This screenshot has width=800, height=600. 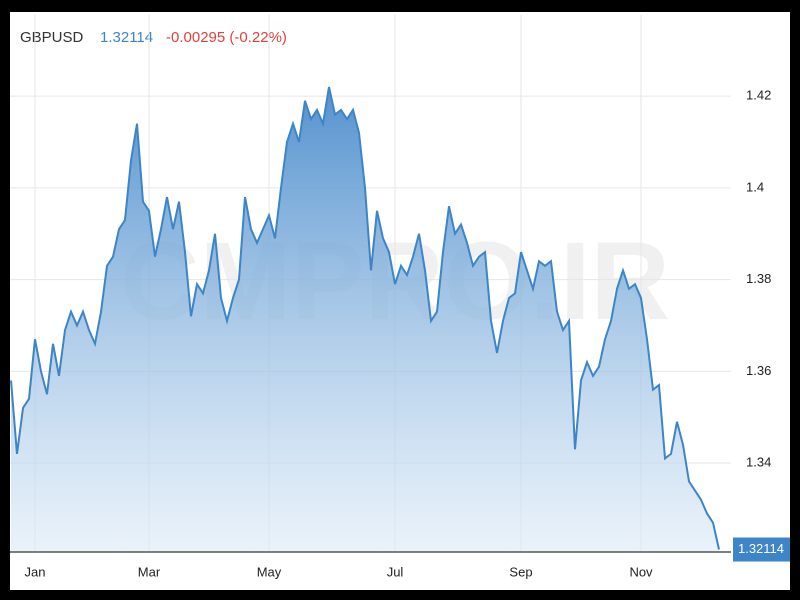 What do you see at coordinates (758, 370) in the screenshot?
I see `y-tick-label: 1.36` at bounding box center [758, 370].